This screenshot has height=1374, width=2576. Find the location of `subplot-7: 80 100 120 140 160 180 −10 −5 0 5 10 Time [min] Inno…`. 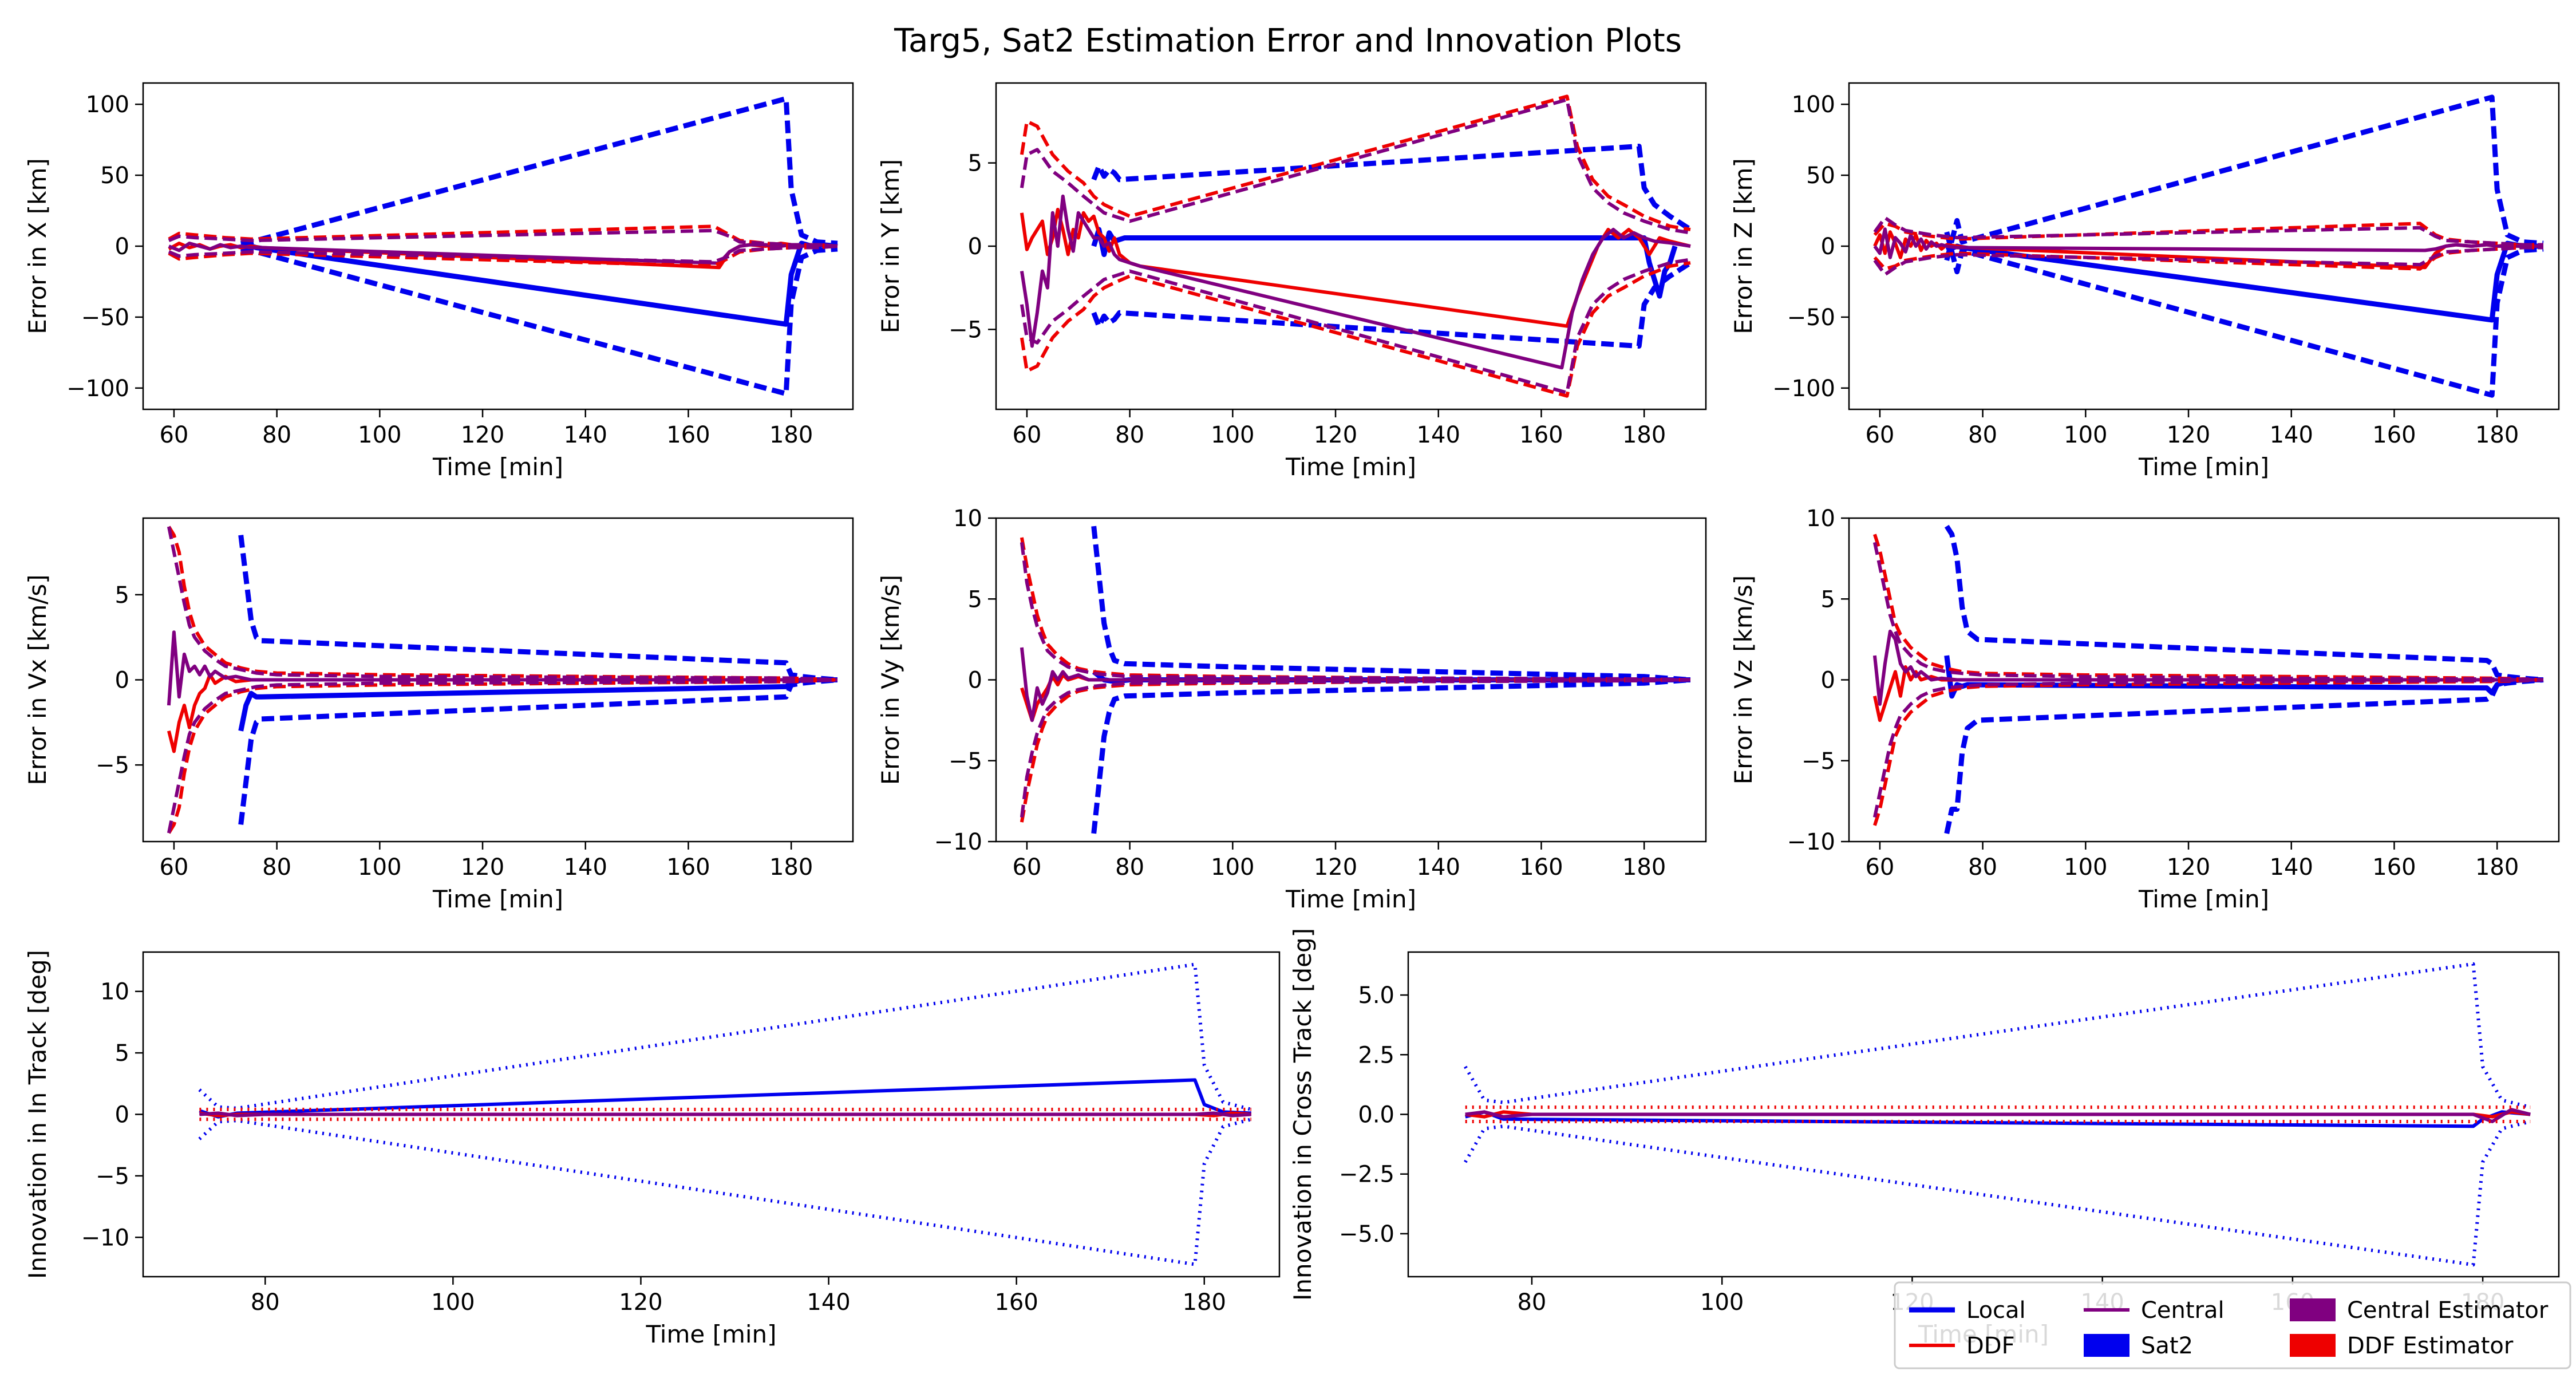

subplot-7: 80 100 120 140 160 180 −10 −5 0 5 10 Time [min] Inno… is located at coordinates (652, 1149).